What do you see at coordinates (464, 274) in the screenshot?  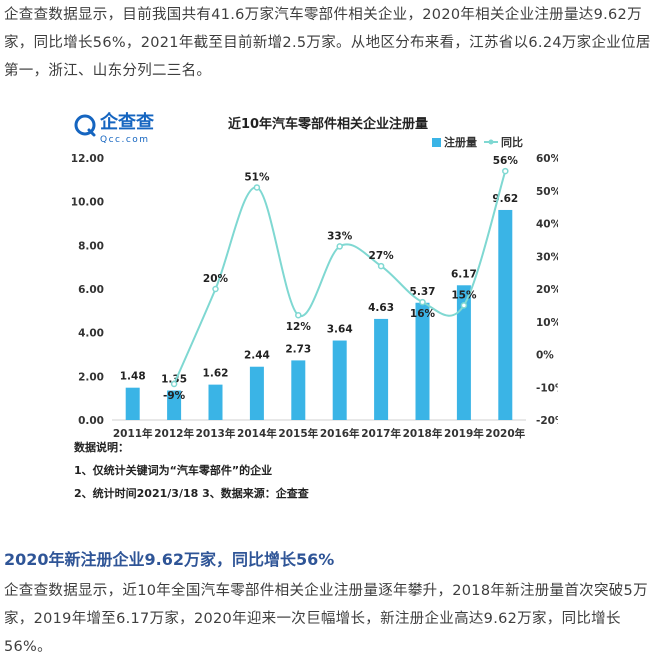 I see `bar-value-label: 6.17` at bounding box center [464, 274].